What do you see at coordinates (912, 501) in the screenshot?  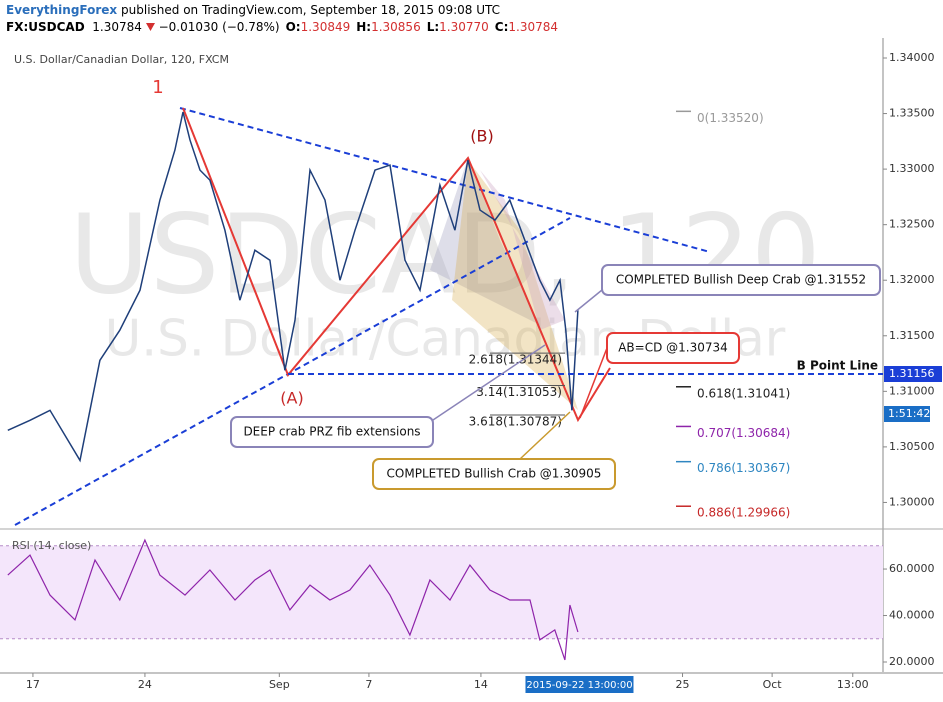 I see `y-tick-label: 1.30000` at bounding box center [912, 501].